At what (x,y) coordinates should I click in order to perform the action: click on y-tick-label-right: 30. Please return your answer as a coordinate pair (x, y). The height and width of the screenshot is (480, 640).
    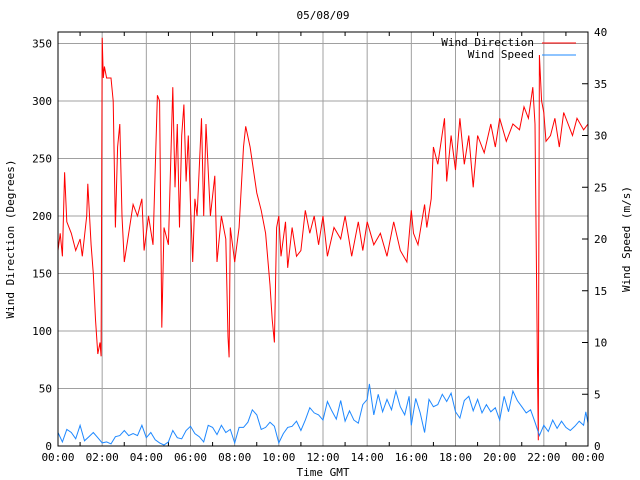
    Looking at the image, I should click on (600, 136).